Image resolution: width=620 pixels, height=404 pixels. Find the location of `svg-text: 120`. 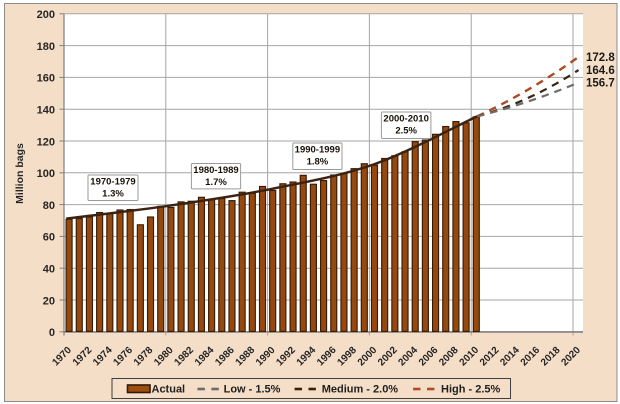

svg-text: 120 is located at coordinates (46, 142).